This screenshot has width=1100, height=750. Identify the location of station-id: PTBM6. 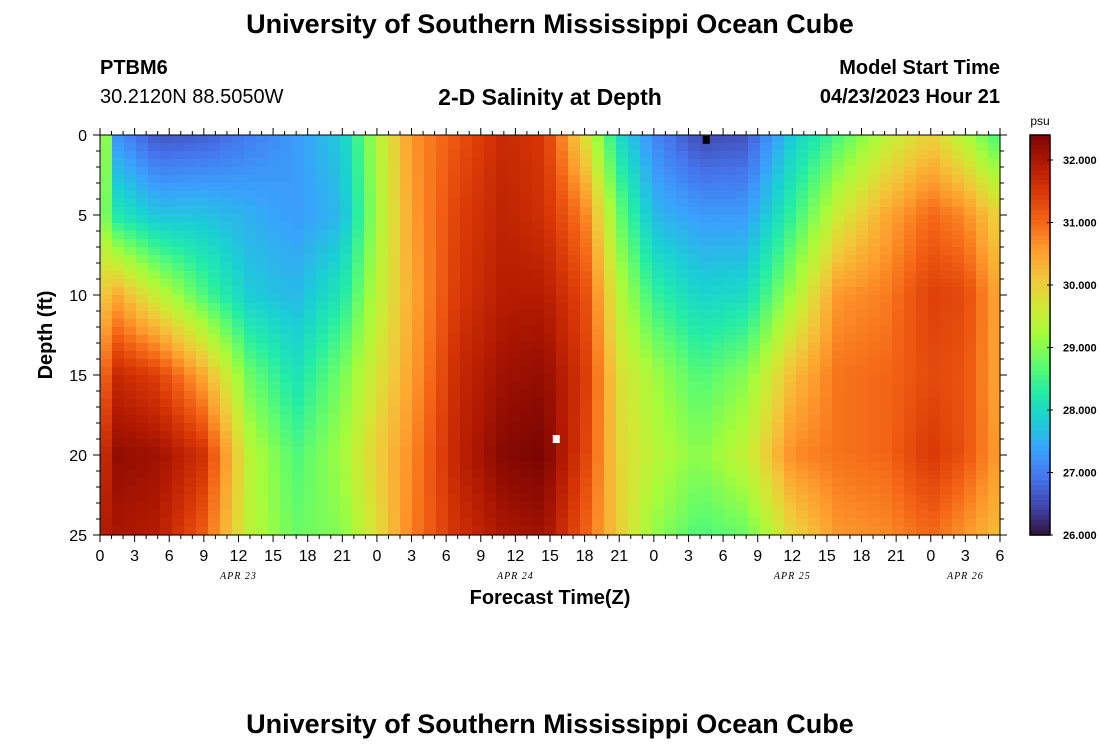
(134, 68).